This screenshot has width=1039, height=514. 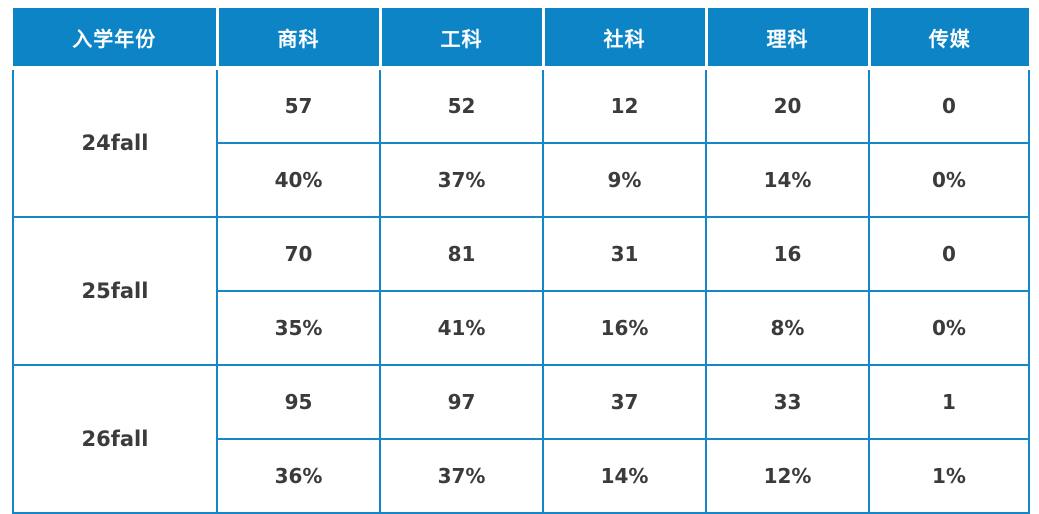 I want to click on header-cell-media: 传媒, so click(x=948, y=39).